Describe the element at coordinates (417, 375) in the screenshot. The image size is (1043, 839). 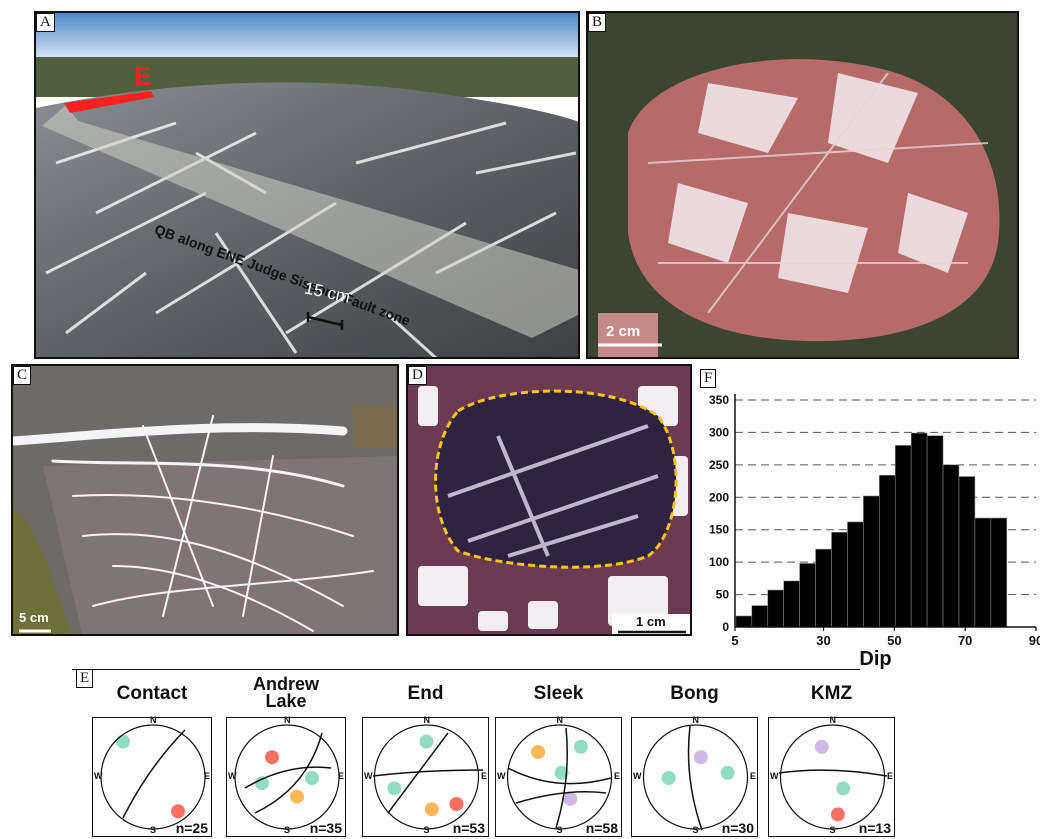
I see `panel-d-label: D` at that location.